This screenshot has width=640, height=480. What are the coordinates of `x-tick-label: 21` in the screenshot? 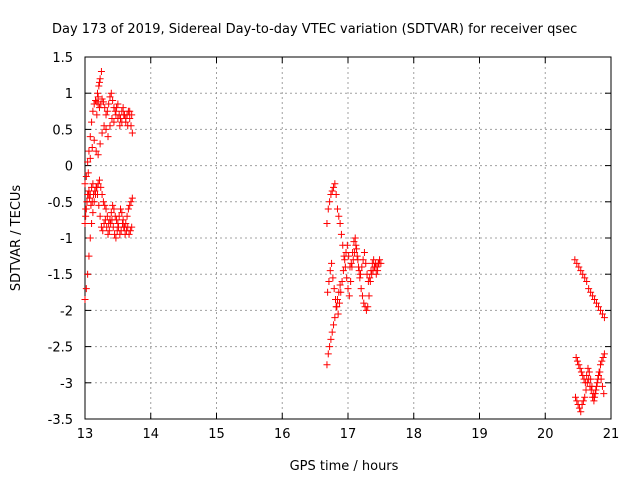 It's located at (611, 434).